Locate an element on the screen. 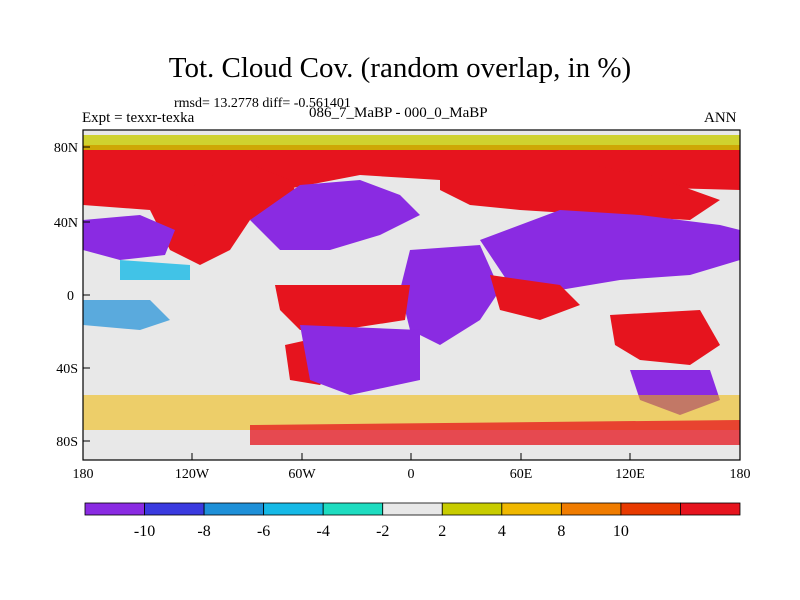 This screenshot has width=800, height=600. lon-tick-label: 120E is located at coordinates (630, 474).